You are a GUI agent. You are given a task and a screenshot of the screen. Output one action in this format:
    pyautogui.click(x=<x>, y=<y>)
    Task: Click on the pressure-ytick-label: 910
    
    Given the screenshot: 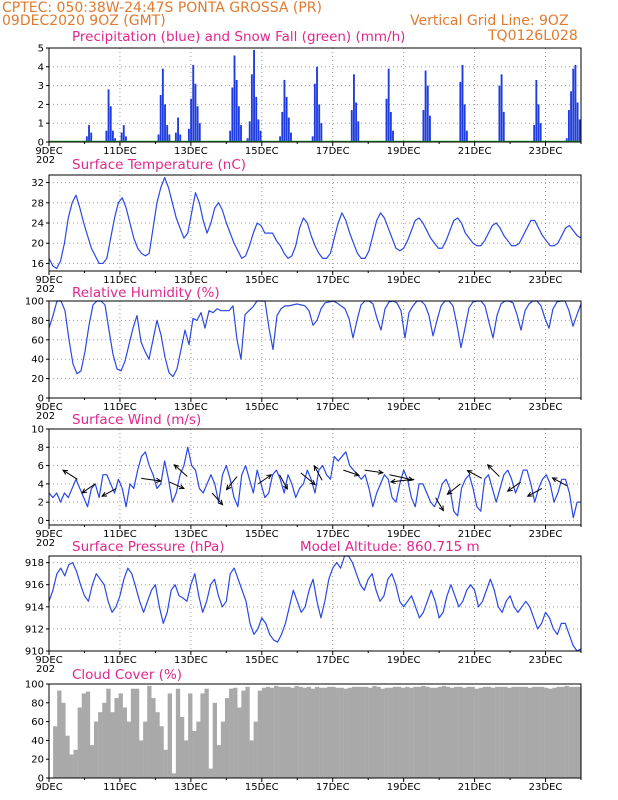 What is the action you would take?
    pyautogui.click(x=34, y=652)
    